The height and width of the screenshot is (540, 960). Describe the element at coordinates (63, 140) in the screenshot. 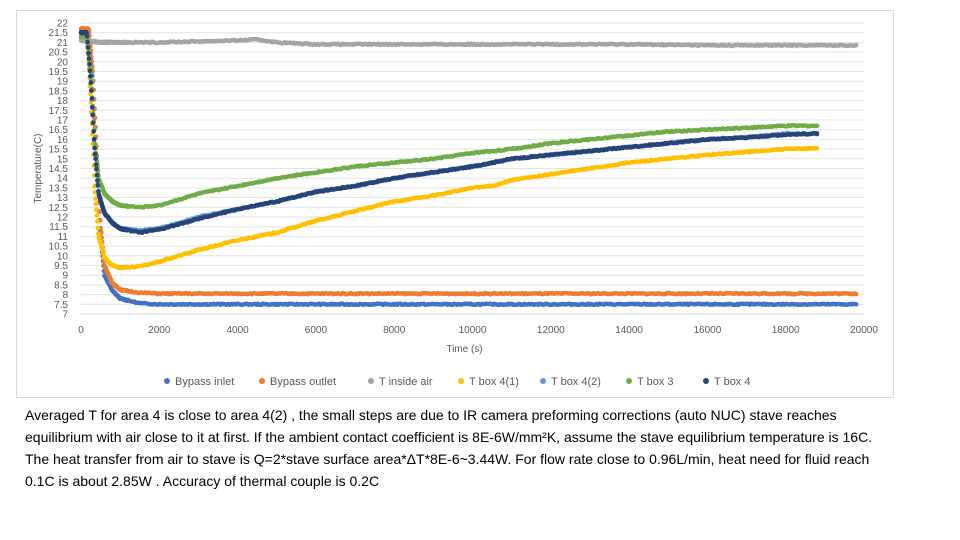

I see `y-tick-label: 16` at that location.